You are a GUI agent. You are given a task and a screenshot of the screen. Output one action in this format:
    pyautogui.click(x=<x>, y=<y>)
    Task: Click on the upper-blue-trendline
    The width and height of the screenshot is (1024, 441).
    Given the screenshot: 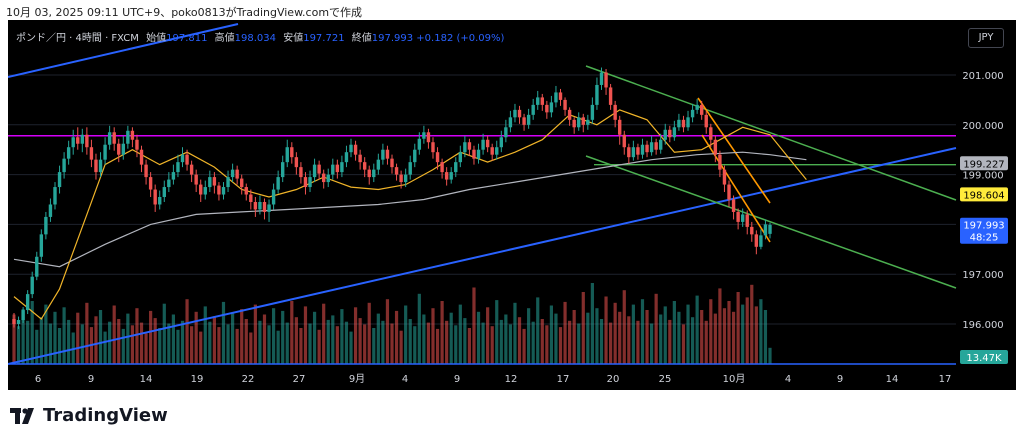 What is the action you would take?
    pyautogui.click(x=123, y=50)
    